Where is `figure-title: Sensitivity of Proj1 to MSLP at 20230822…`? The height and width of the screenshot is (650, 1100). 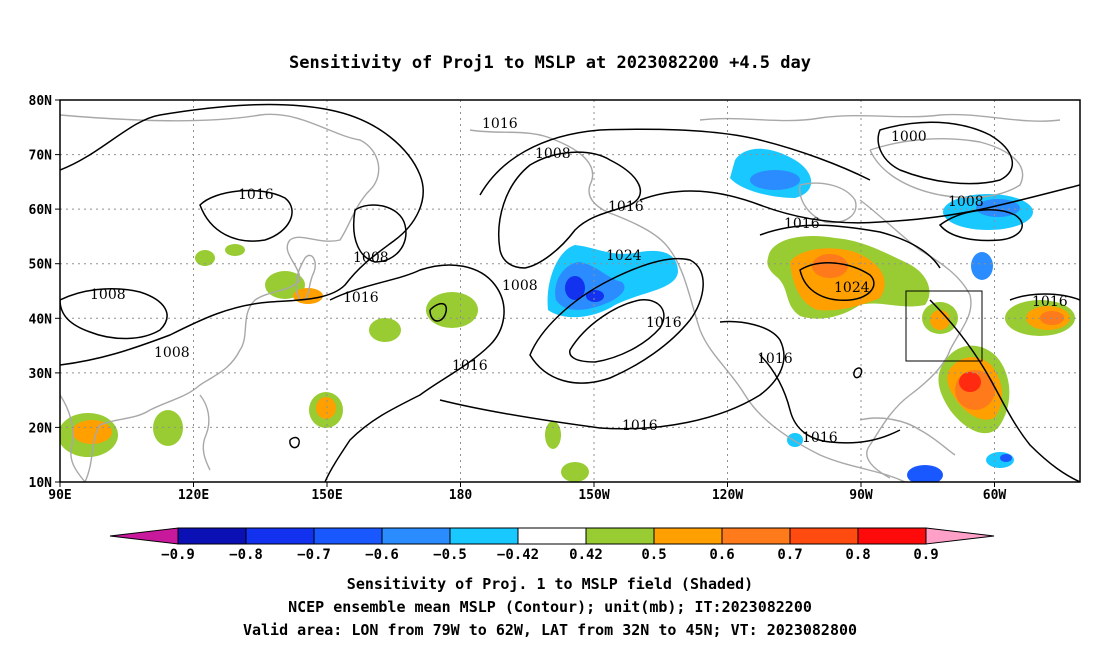 figure-title: Sensitivity of Proj1 to MSLP at 20230822… is located at coordinates (550, 63).